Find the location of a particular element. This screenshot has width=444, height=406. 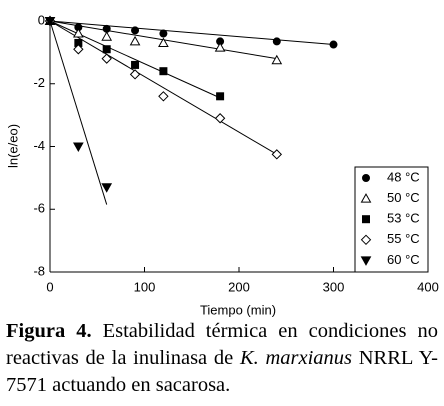

y-tick-label: -4 is located at coordinates (39, 145).